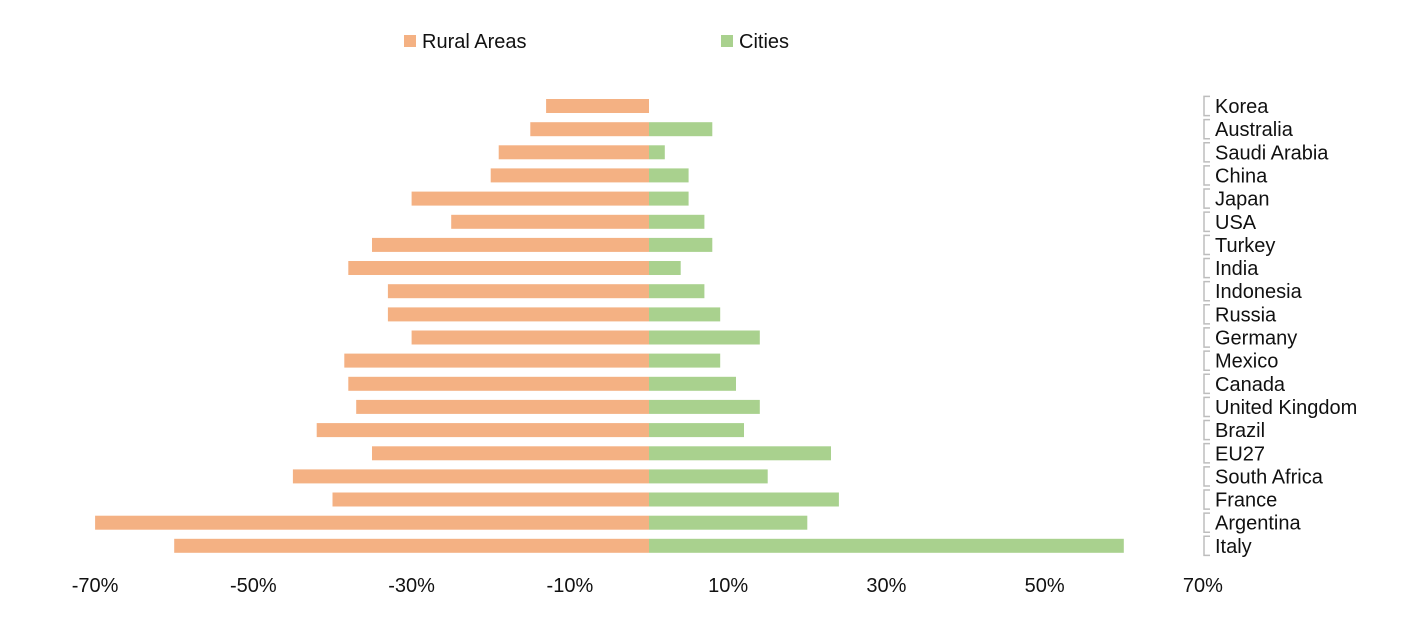 The width and height of the screenshot is (1422, 621). What do you see at coordinates (1259, 292) in the screenshot?
I see `category-label-indonesia: Indonesia` at bounding box center [1259, 292].